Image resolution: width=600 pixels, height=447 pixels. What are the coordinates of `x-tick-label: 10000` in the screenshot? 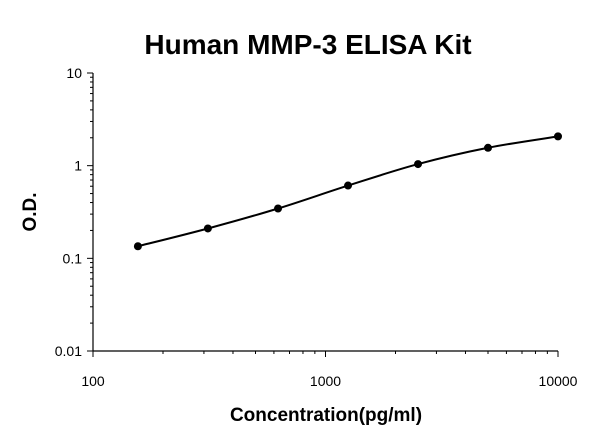 It's located at (558, 381).